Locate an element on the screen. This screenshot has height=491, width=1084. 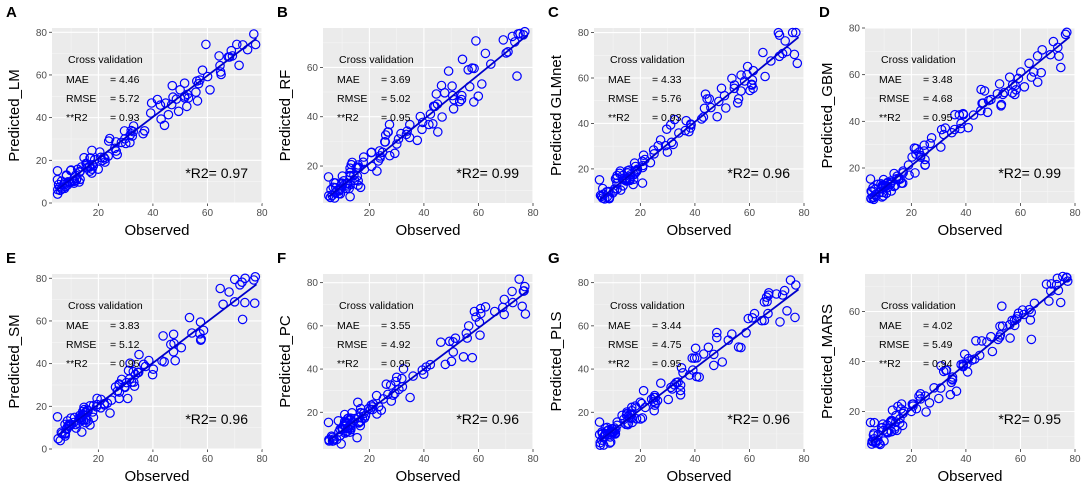
rmse-value: = 5.02 is located at coordinates (396, 99).